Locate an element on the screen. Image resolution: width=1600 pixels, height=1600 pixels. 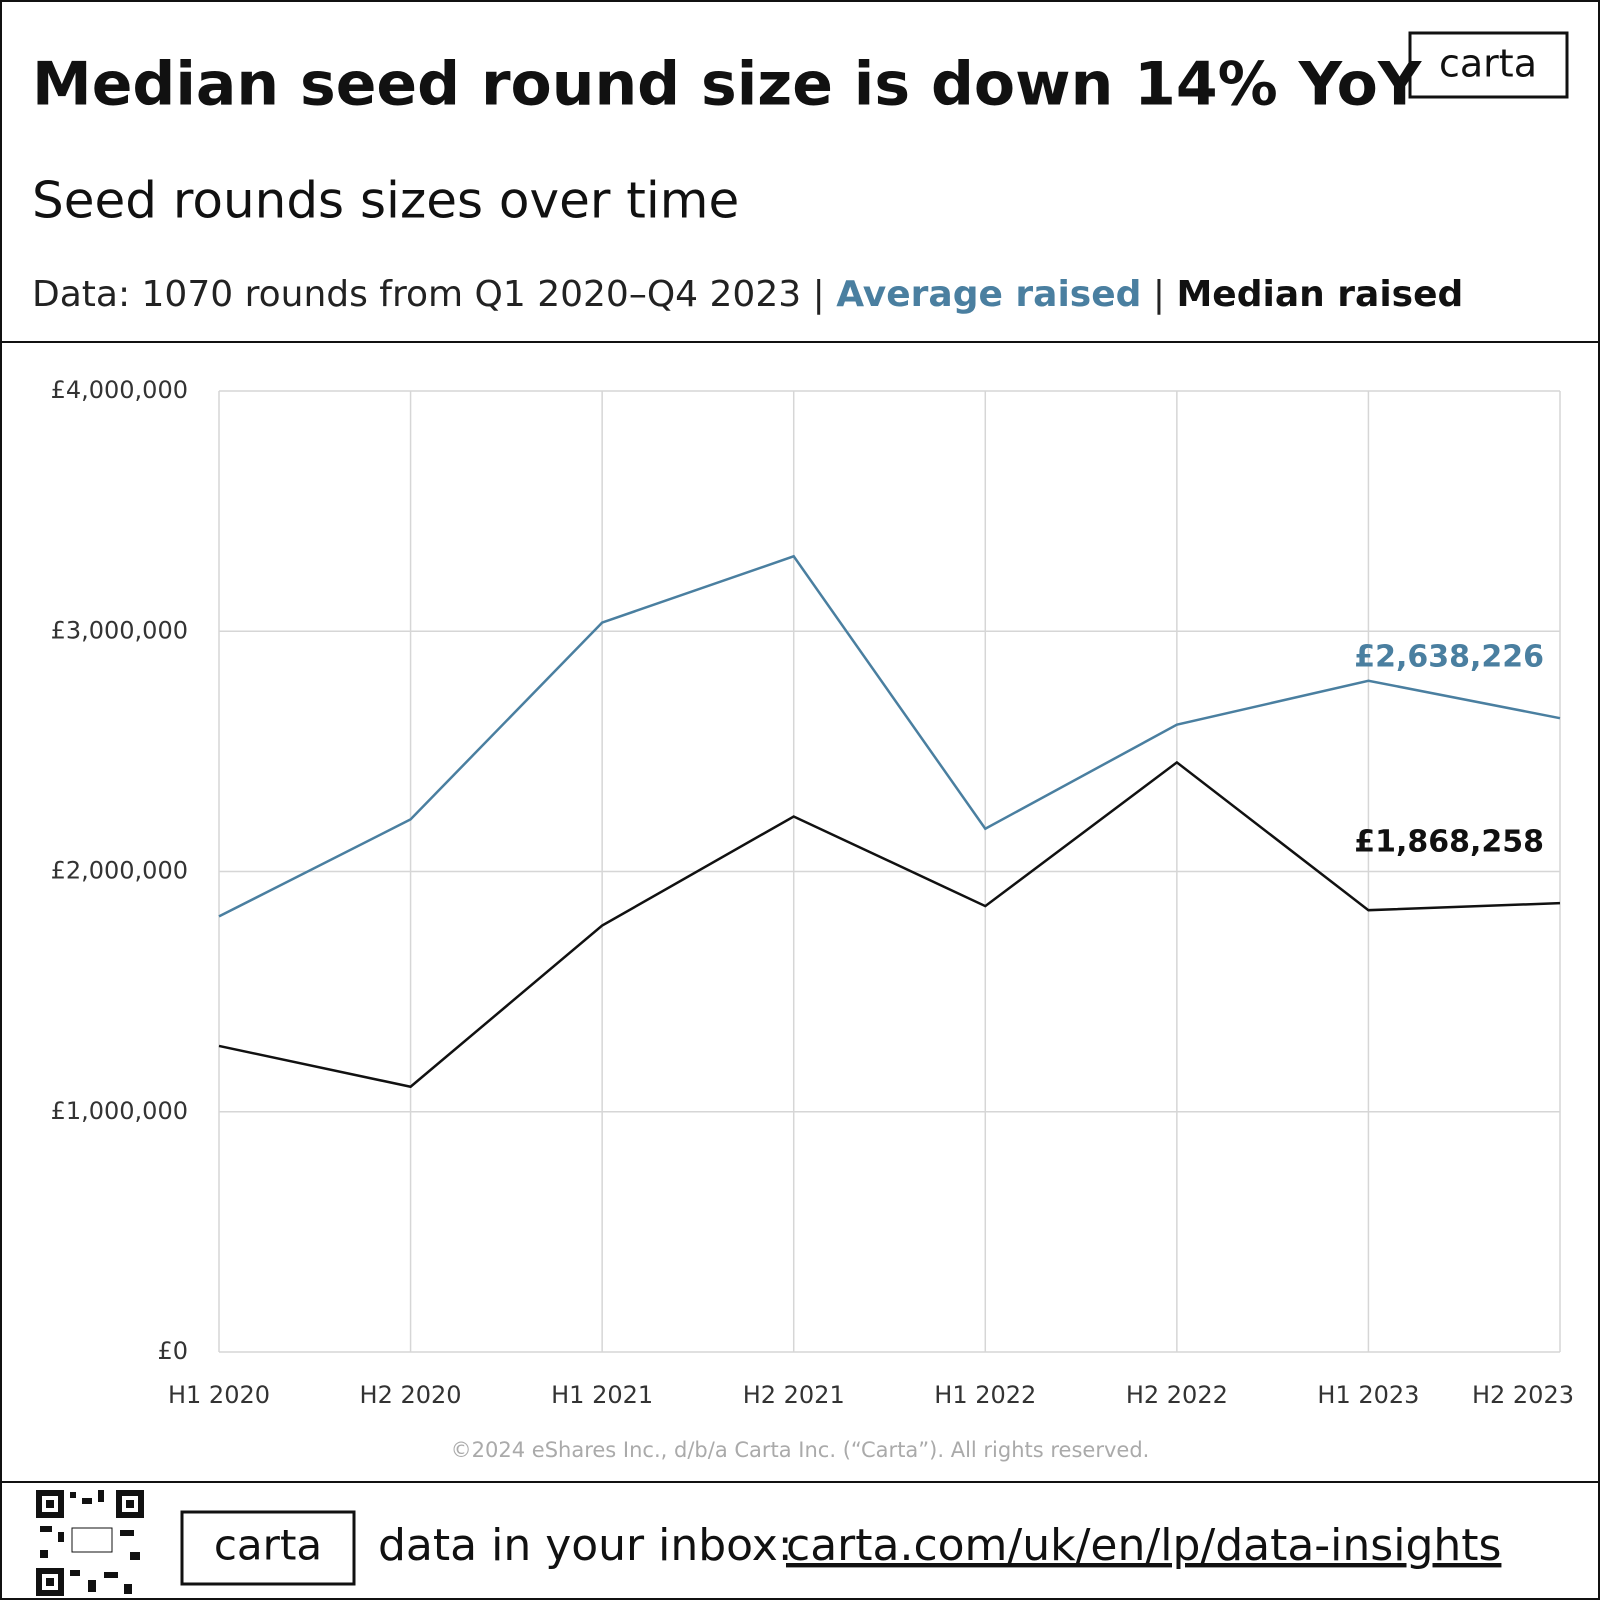
qr-code is located at coordinates (90, 1544).